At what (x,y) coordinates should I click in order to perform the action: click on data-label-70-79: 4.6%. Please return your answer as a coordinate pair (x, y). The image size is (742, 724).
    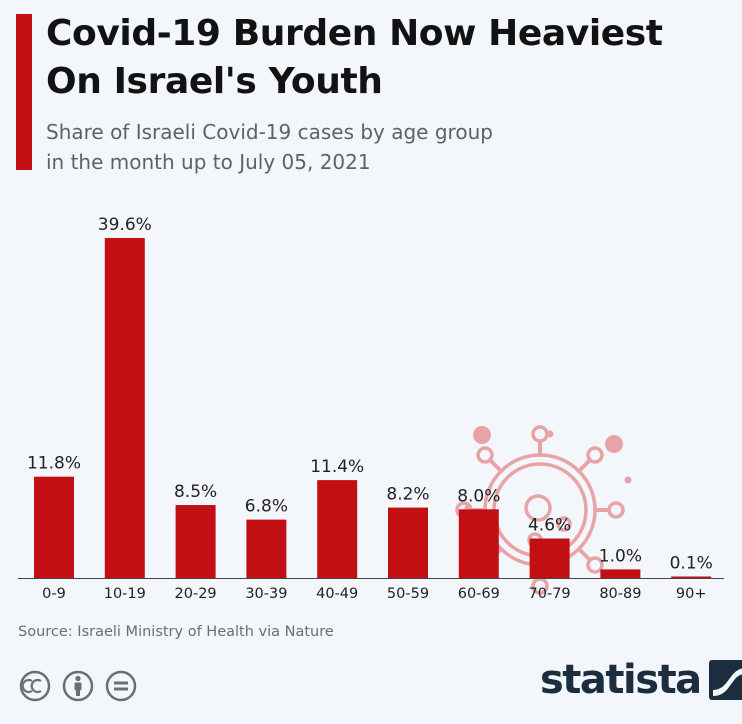
    Looking at the image, I should click on (549, 526).